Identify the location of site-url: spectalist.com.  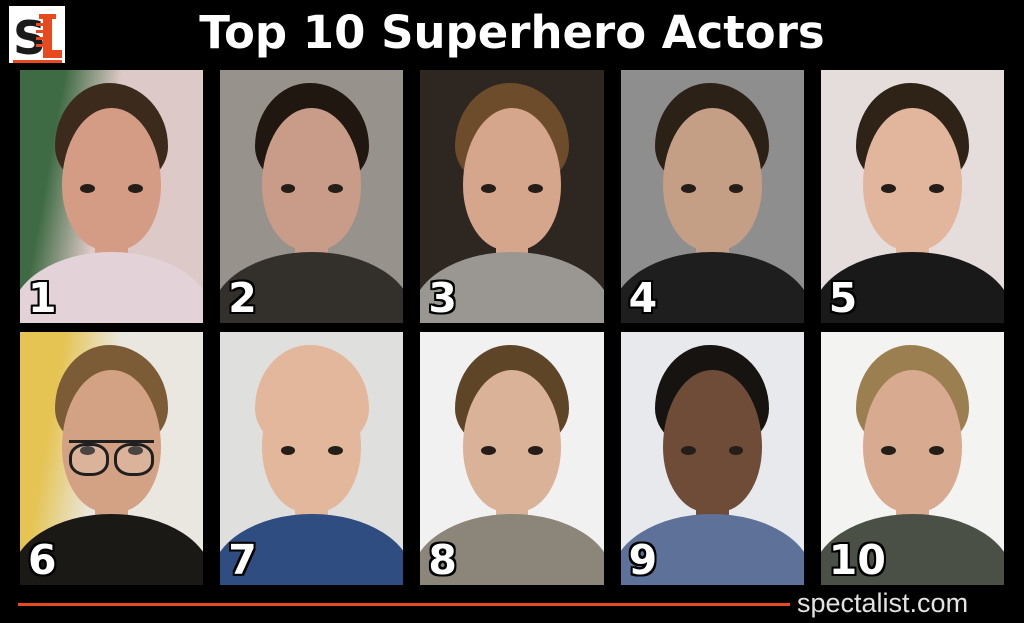
(883, 603).